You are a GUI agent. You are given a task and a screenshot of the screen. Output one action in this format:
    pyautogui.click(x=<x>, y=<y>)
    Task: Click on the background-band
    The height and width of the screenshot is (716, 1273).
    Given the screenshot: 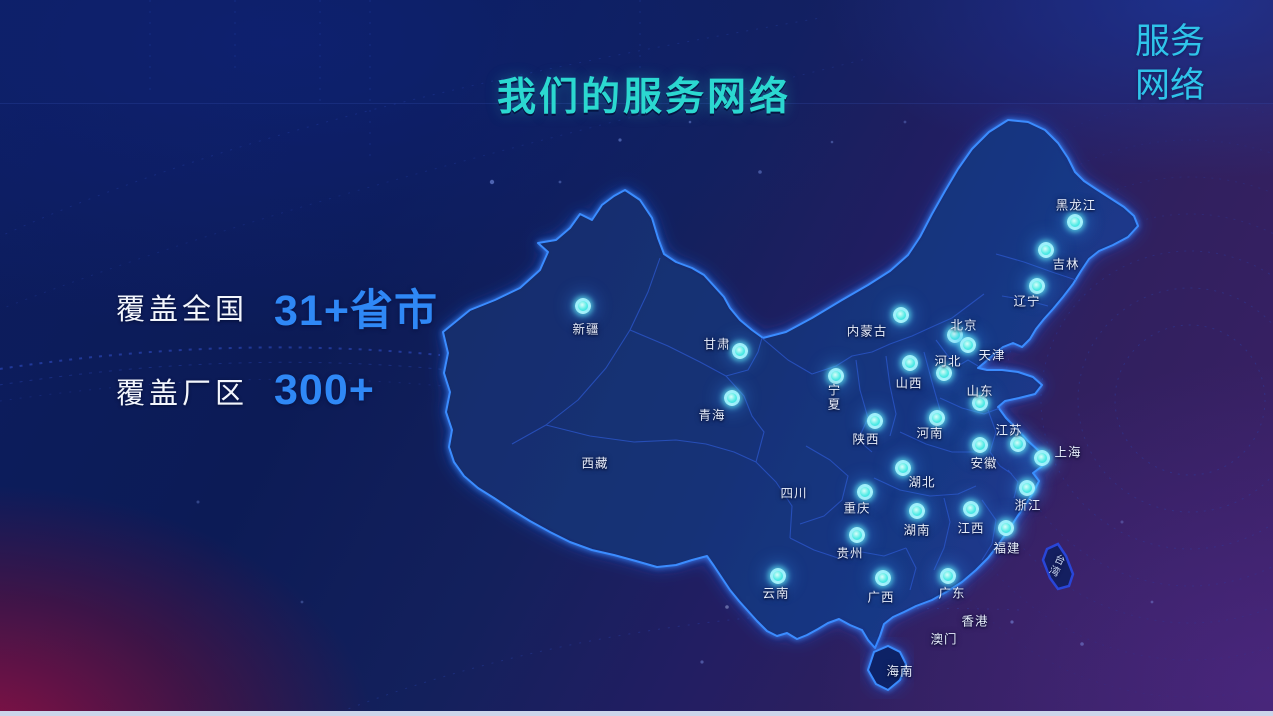 What is the action you would take?
    pyautogui.click(x=636, y=52)
    